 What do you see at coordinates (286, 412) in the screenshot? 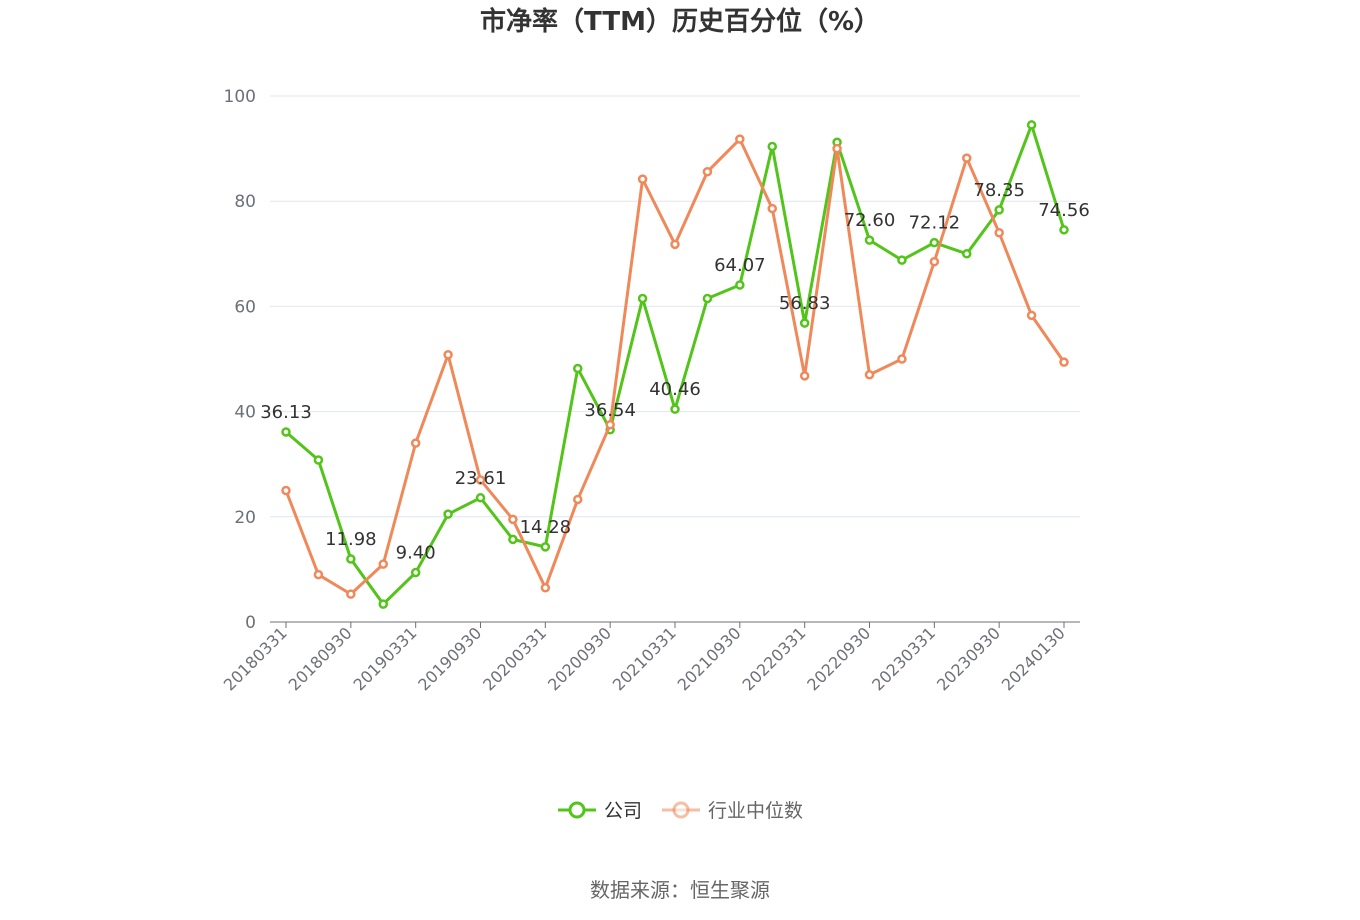
I see `data-label: 36.13` at bounding box center [286, 412].